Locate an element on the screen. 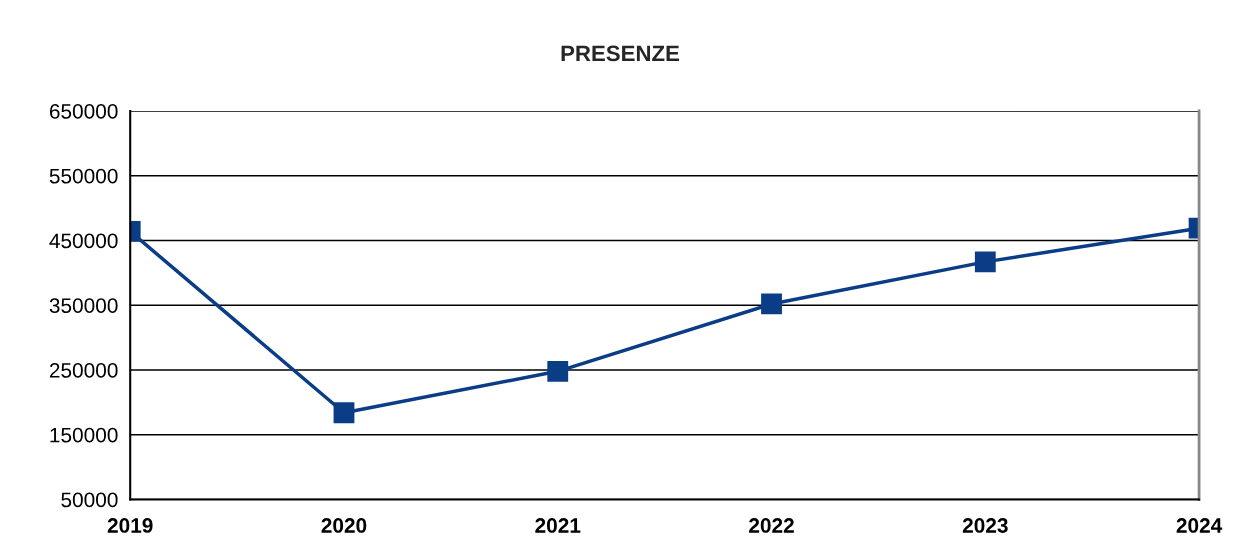 This screenshot has height=555, width=1240. y-tick-label: 650000 is located at coordinates (83, 111).